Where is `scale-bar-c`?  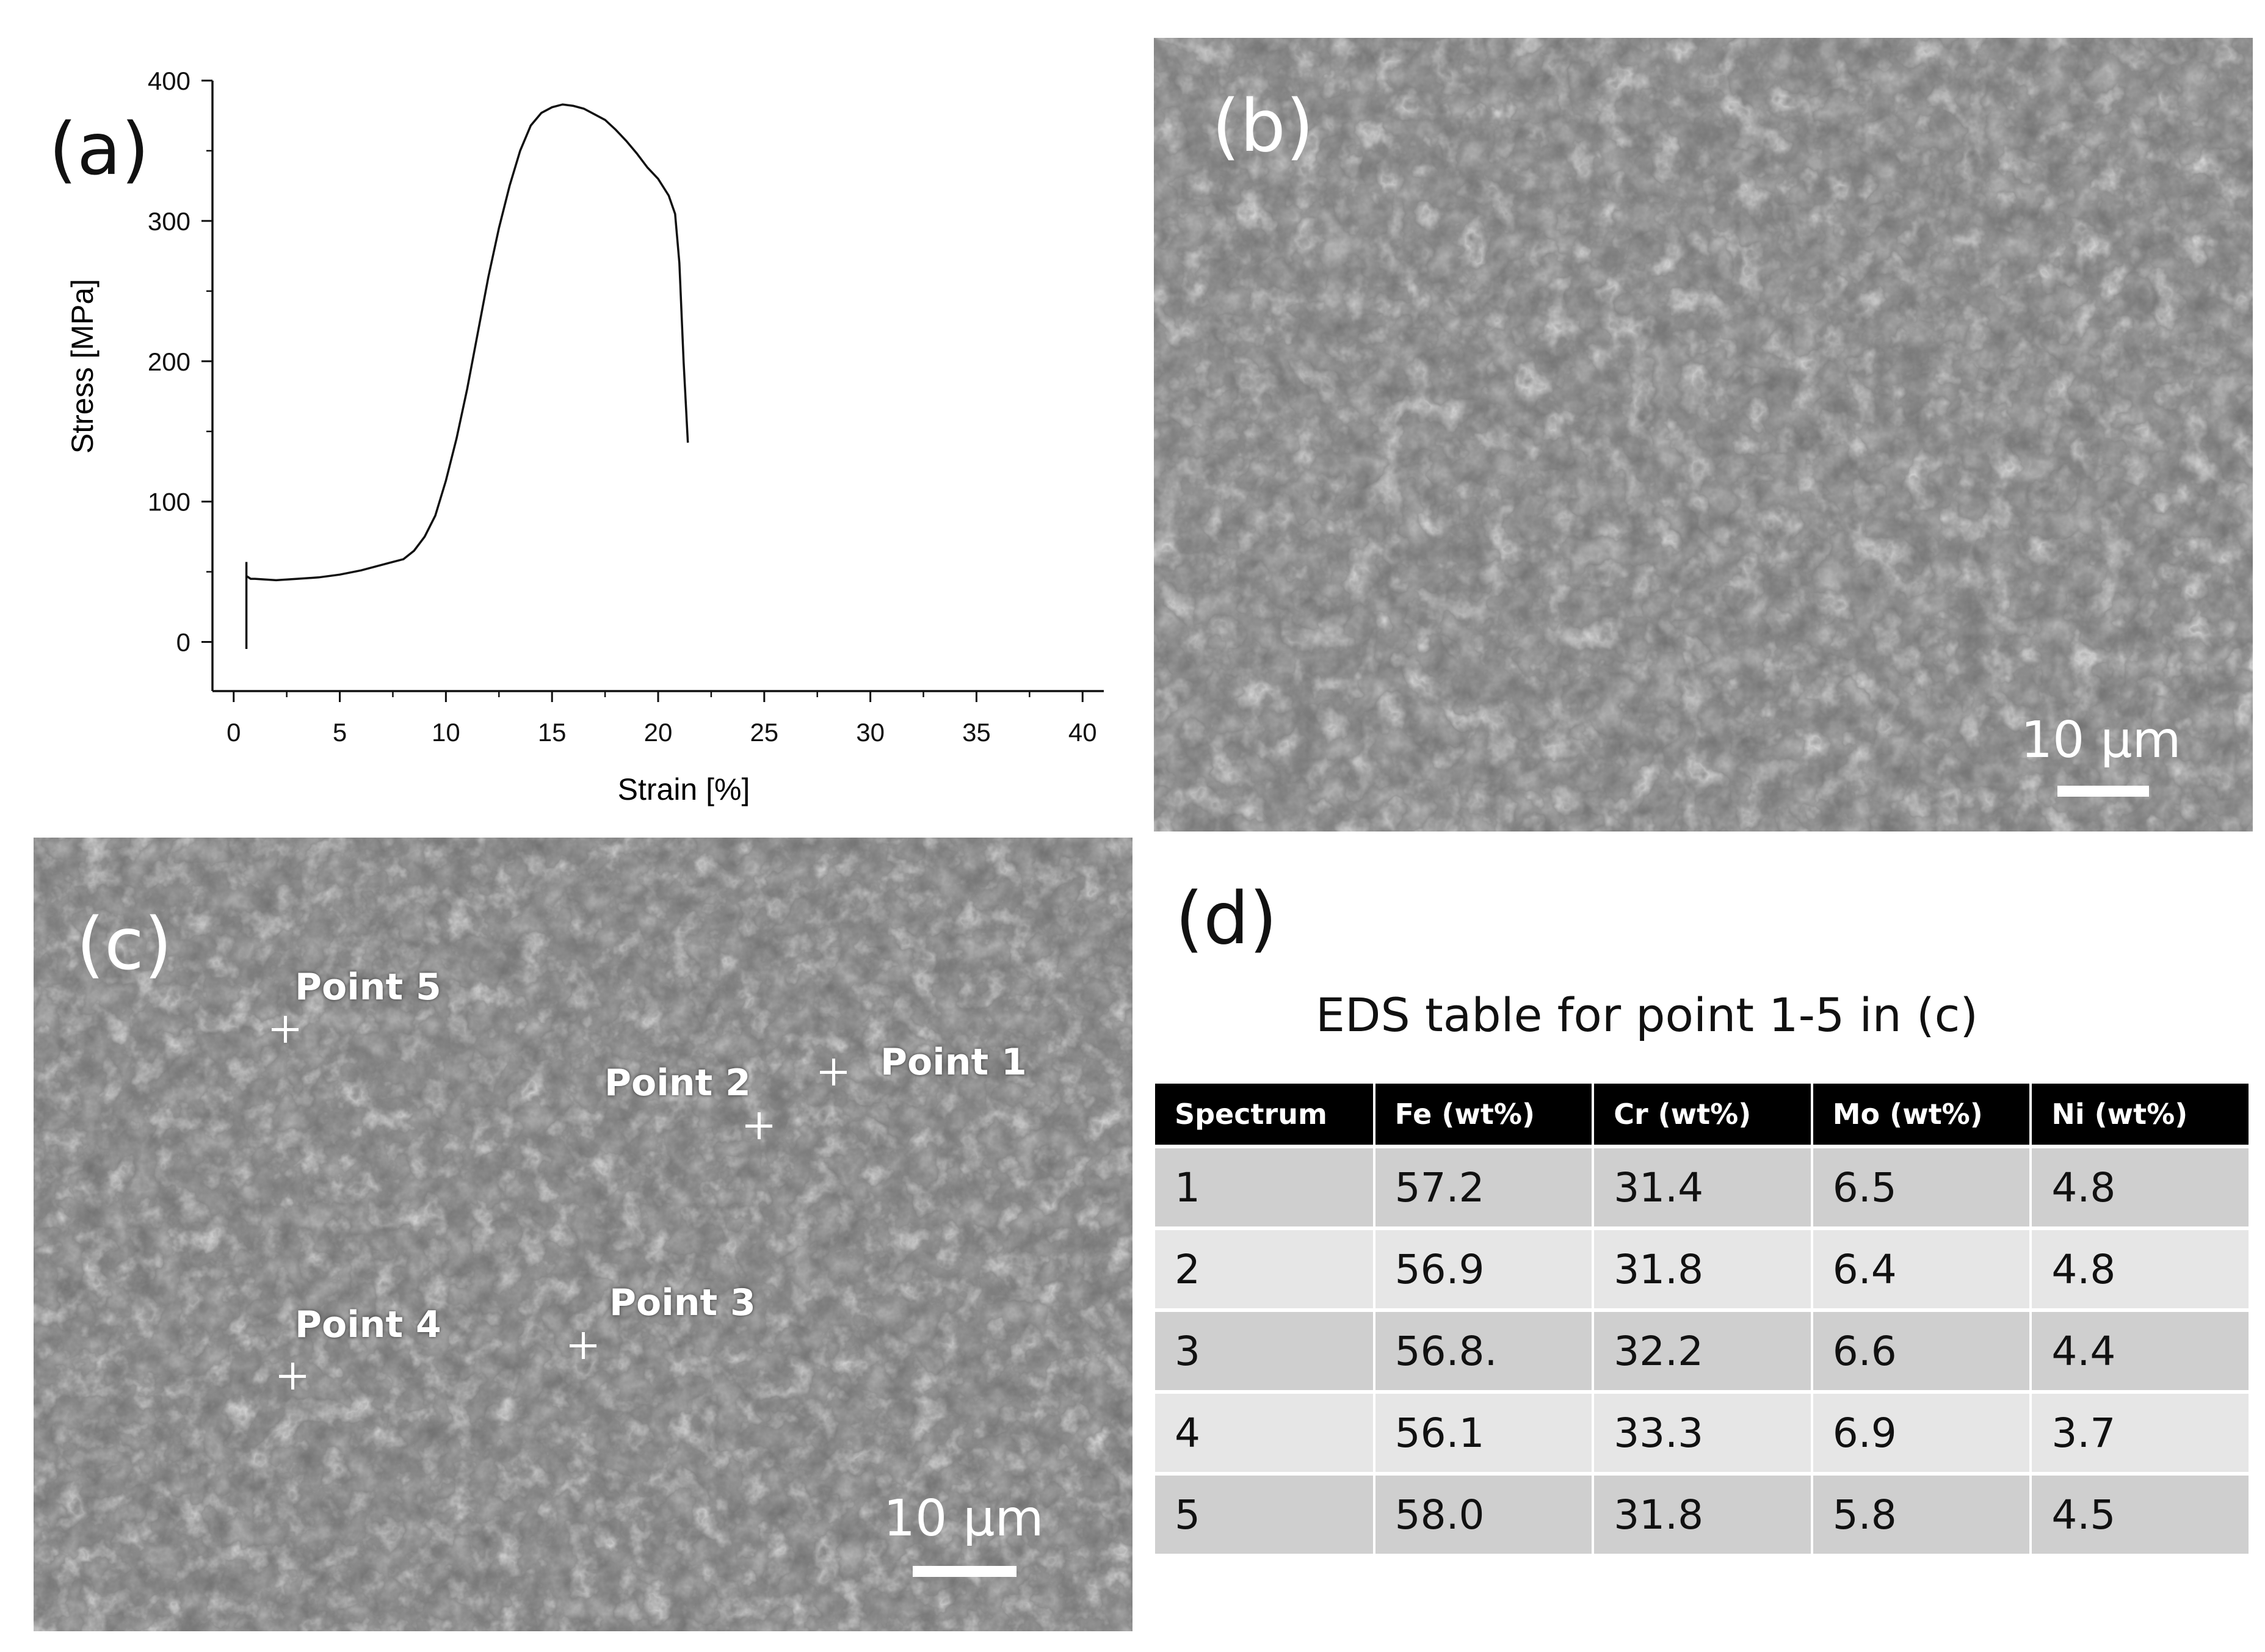 scale-bar-c is located at coordinates (965, 1572).